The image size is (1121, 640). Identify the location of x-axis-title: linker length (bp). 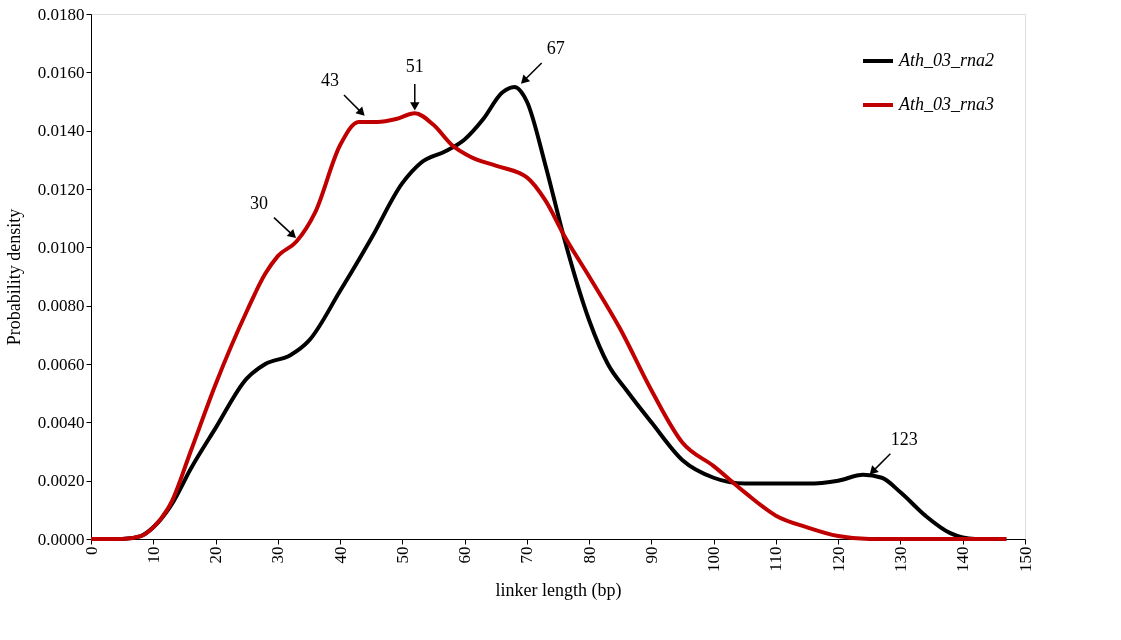
(558, 590).